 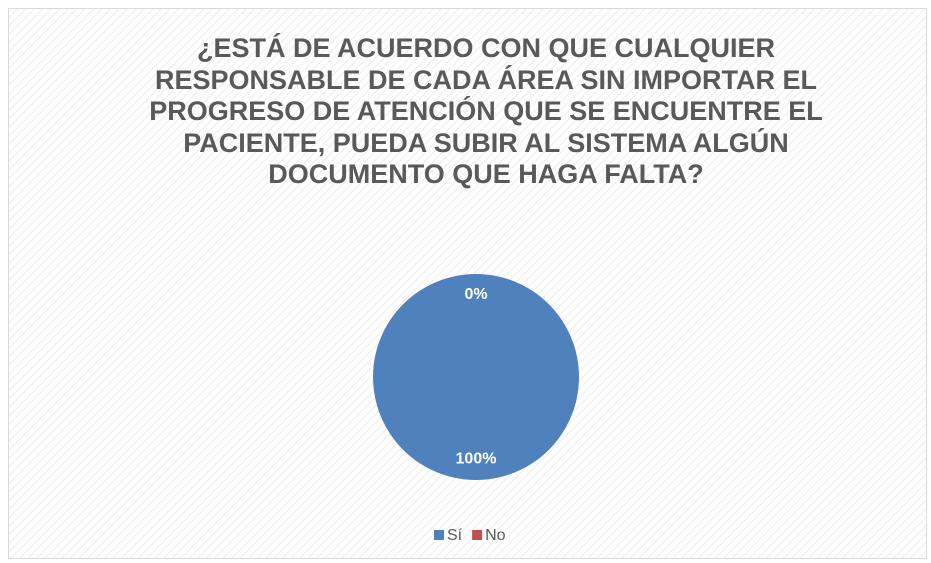 What do you see at coordinates (476, 459) in the screenshot?
I see `data-label: 100%` at bounding box center [476, 459].